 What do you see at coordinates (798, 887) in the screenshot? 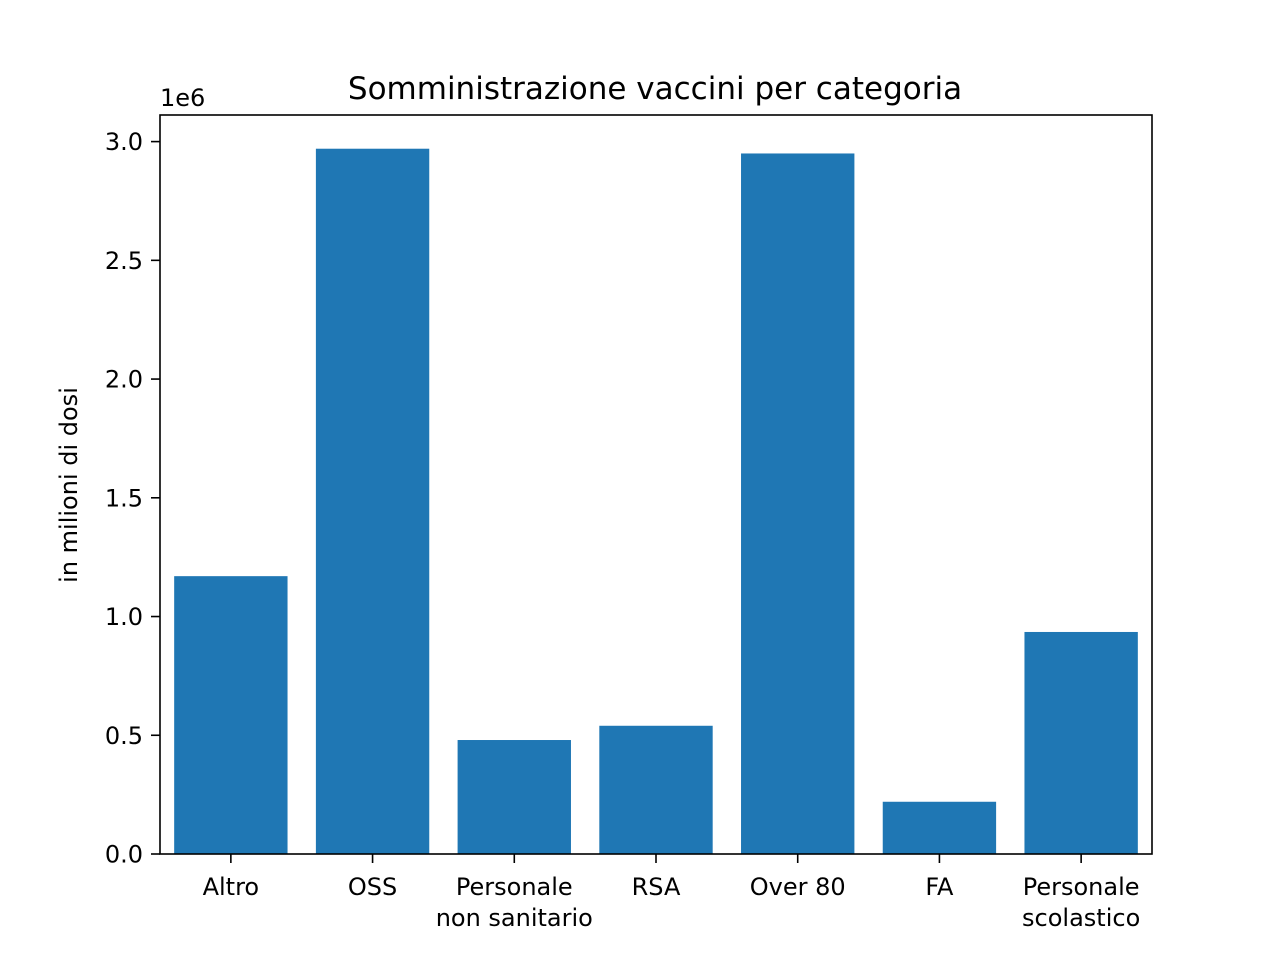
I see `x-tick-label: Over 80` at bounding box center [798, 887].